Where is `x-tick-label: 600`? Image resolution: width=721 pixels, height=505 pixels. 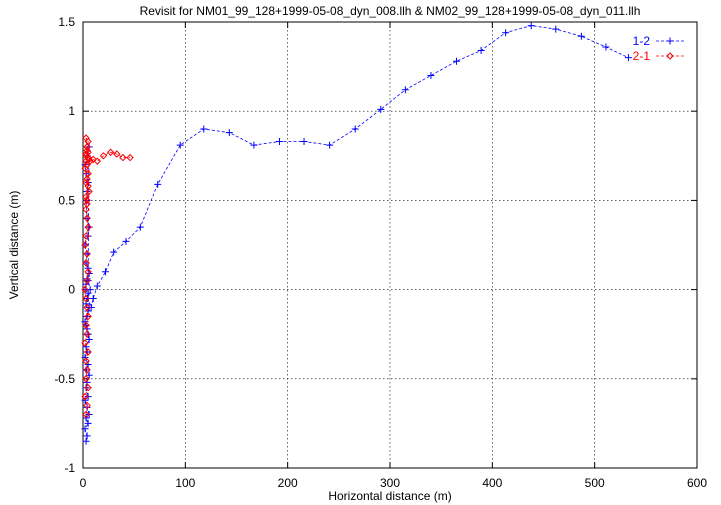 x-tick-label: 600 is located at coordinates (697, 483).